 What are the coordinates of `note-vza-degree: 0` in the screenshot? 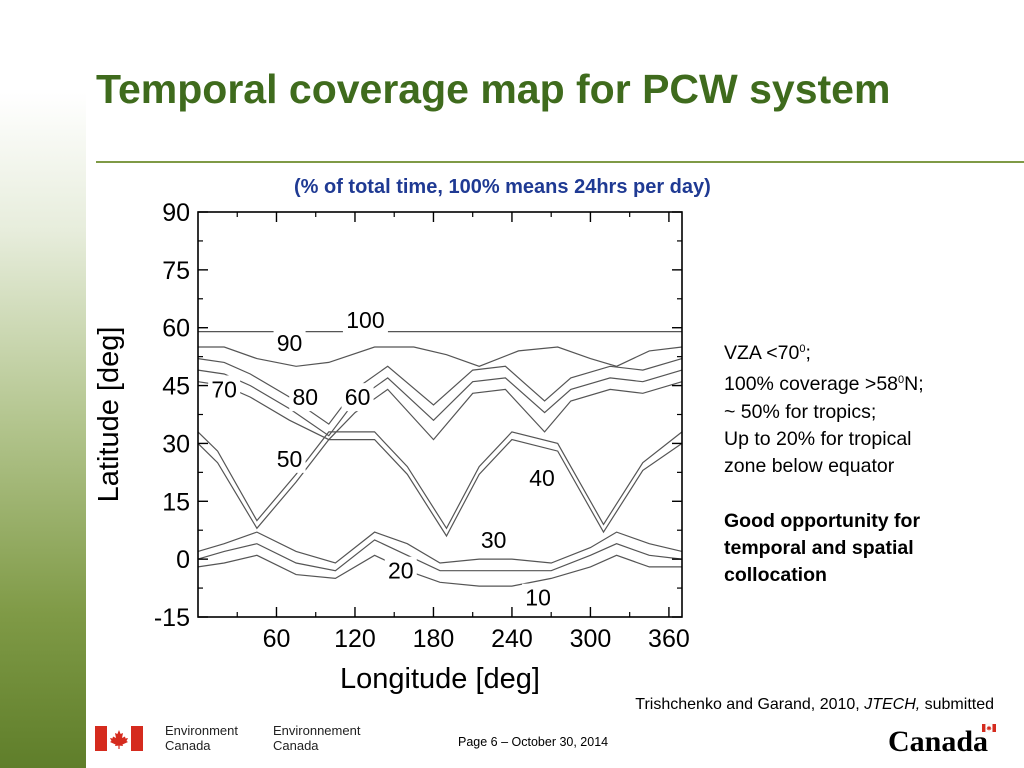 It's located at (802, 349).